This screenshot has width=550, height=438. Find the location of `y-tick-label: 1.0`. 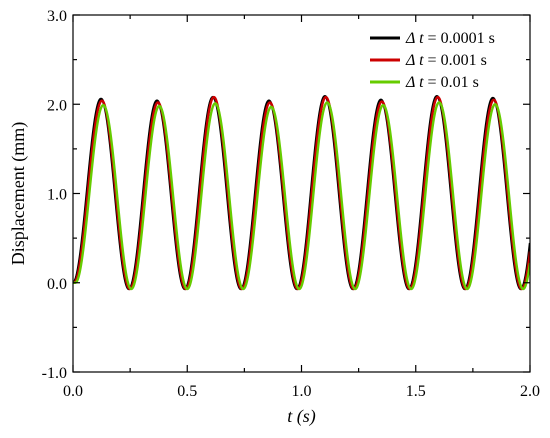

y-tick-label: 1.0 is located at coordinates (57, 195).